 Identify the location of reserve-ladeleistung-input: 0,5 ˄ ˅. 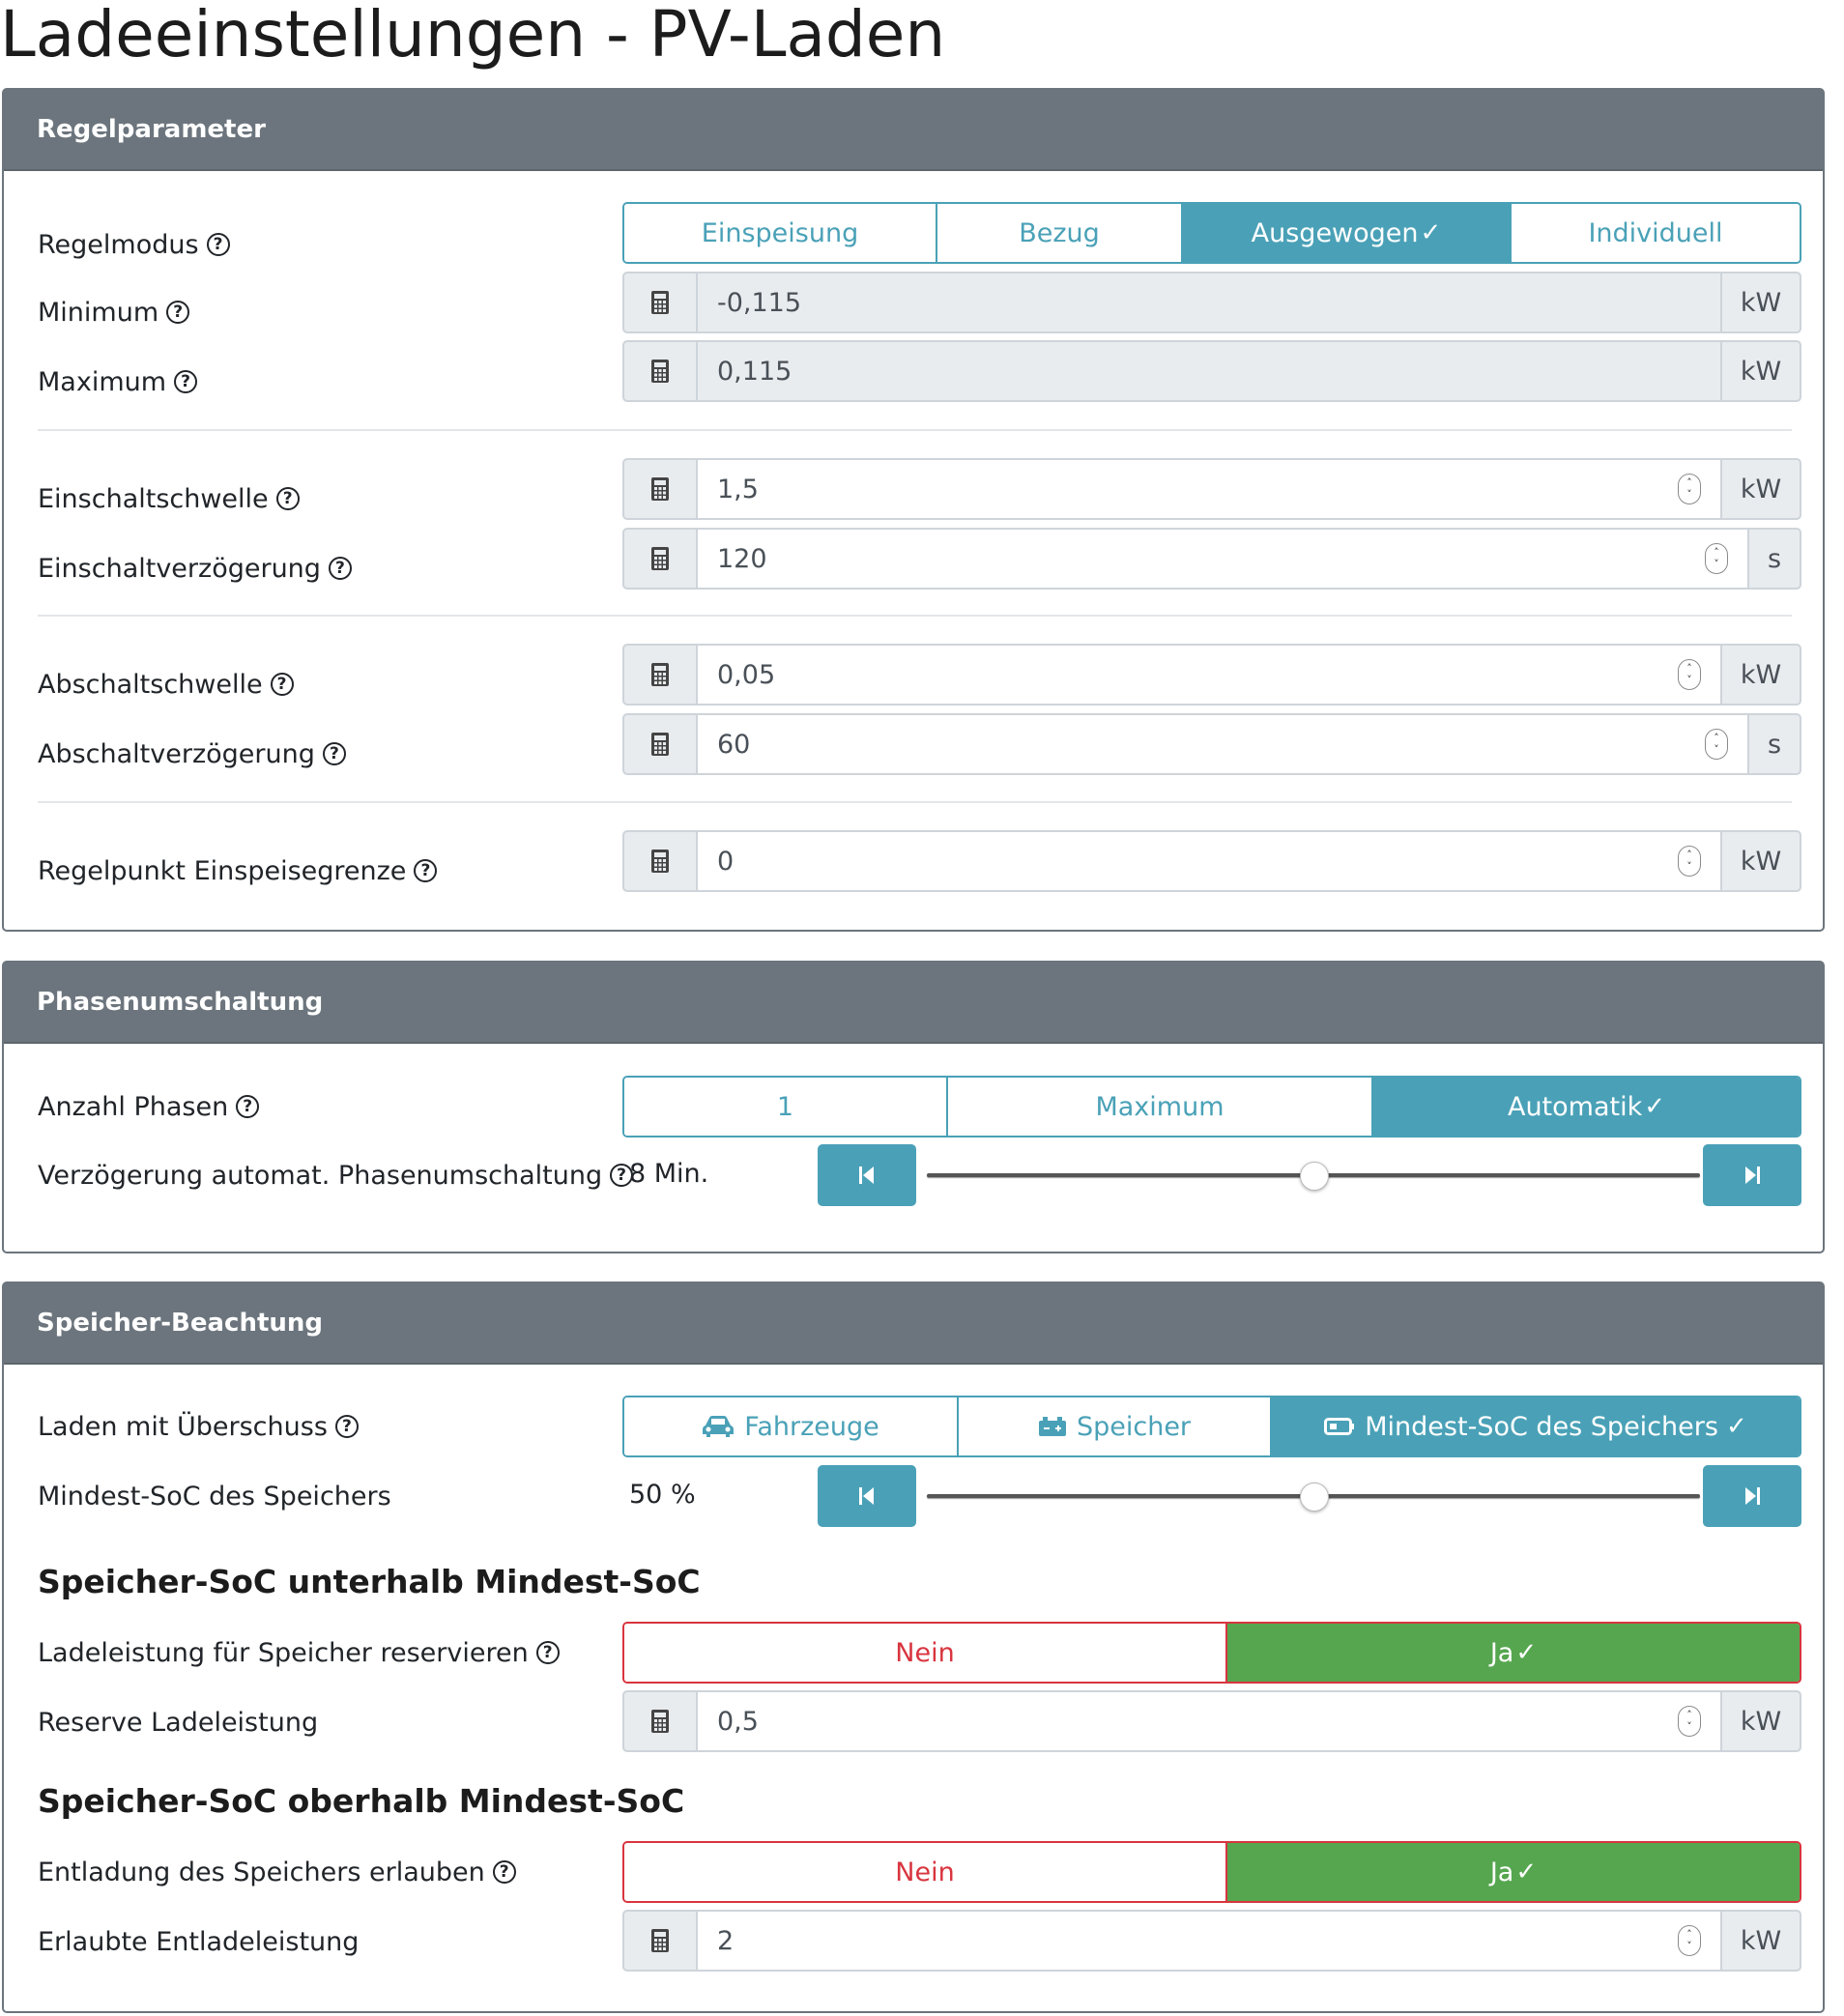
(1209, 1721).